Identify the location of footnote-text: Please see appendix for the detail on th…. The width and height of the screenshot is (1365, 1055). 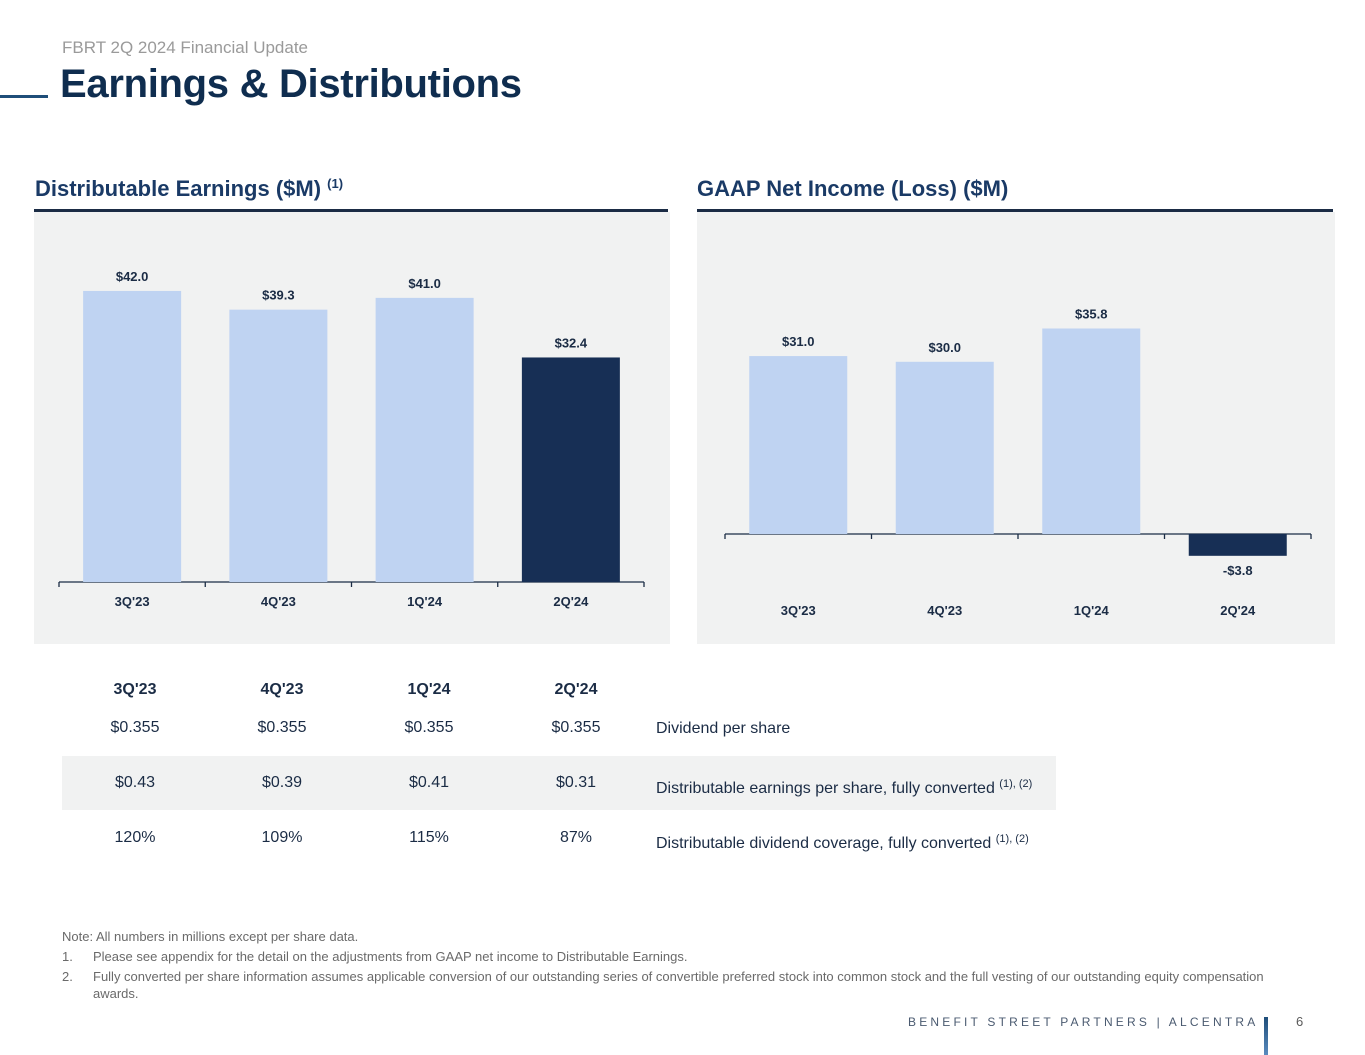
(390, 956).